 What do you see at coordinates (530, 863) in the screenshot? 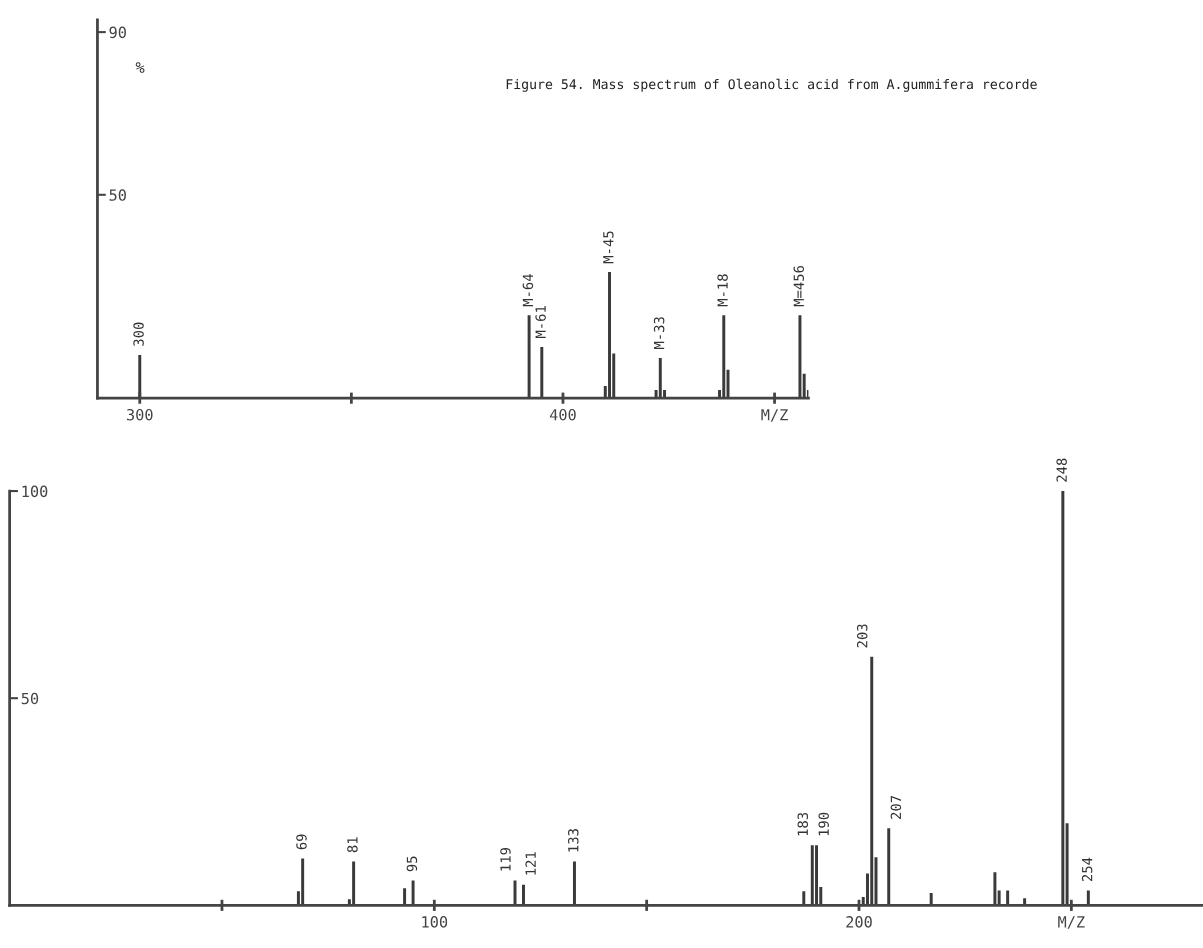
I see `annotation: 121` at bounding box center [530, 863].